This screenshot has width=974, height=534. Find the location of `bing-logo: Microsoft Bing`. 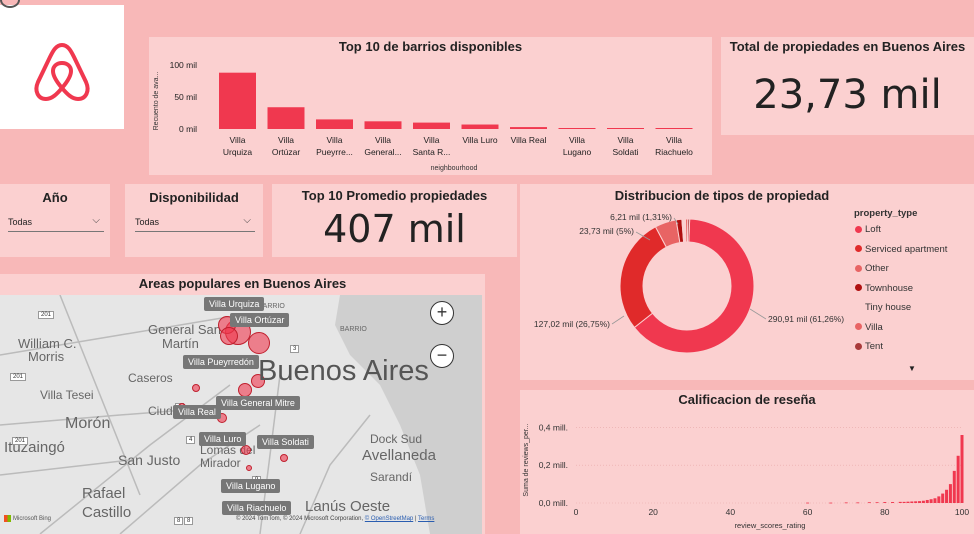

bing-logo: Microsoft Bing is located at coordinates (27, 518).